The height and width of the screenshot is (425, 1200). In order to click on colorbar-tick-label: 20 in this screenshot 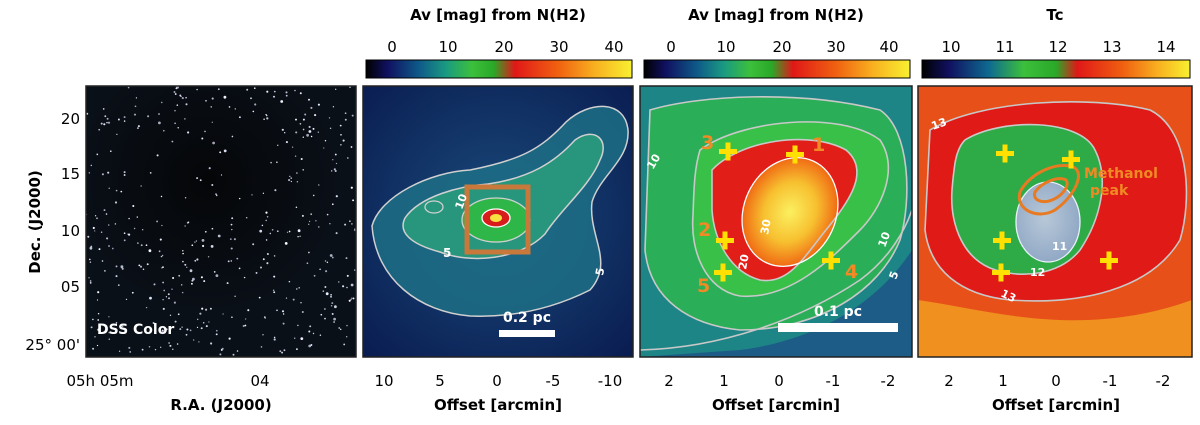, I will do `click(503, 47)`.